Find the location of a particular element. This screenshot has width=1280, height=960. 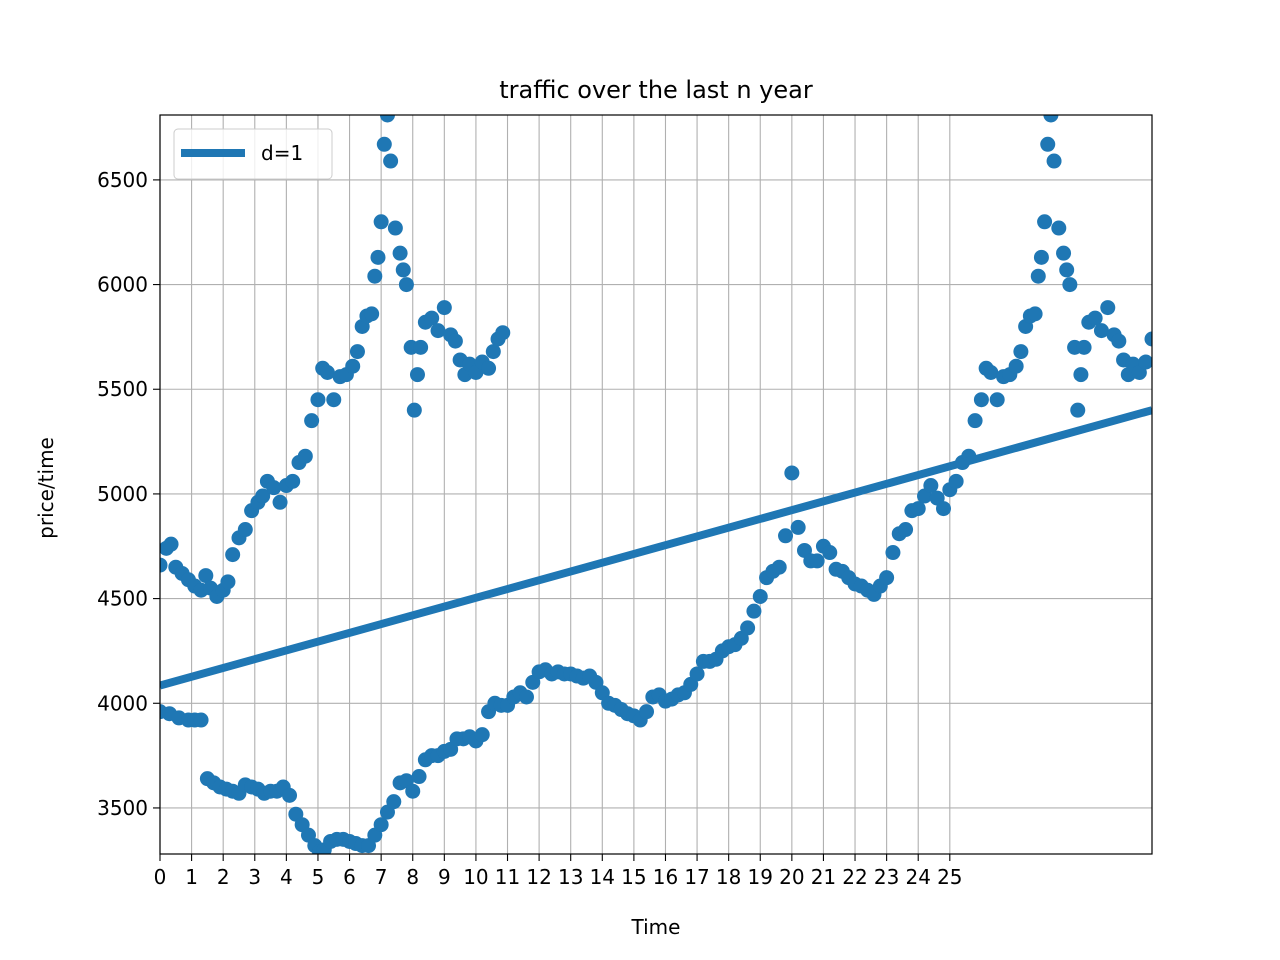

y-axis-label: price/time is located at coordinates (46, 488).